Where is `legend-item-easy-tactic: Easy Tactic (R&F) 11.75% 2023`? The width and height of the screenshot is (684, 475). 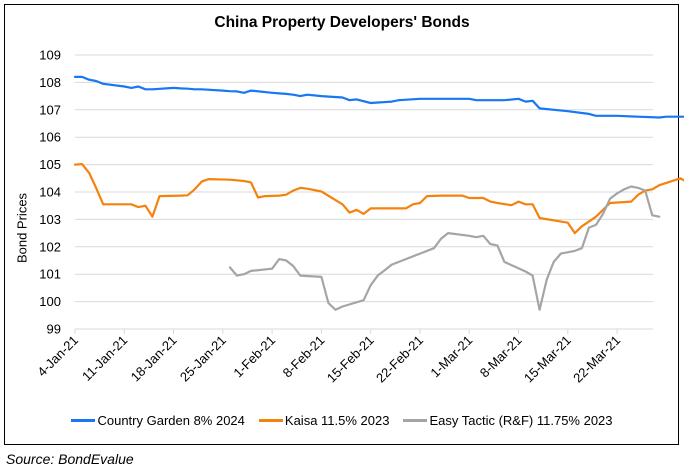
legend-item-easy-tactic: Easy Tactic (R&F) 11.75% 2023 is located at coordinates (508, 420).